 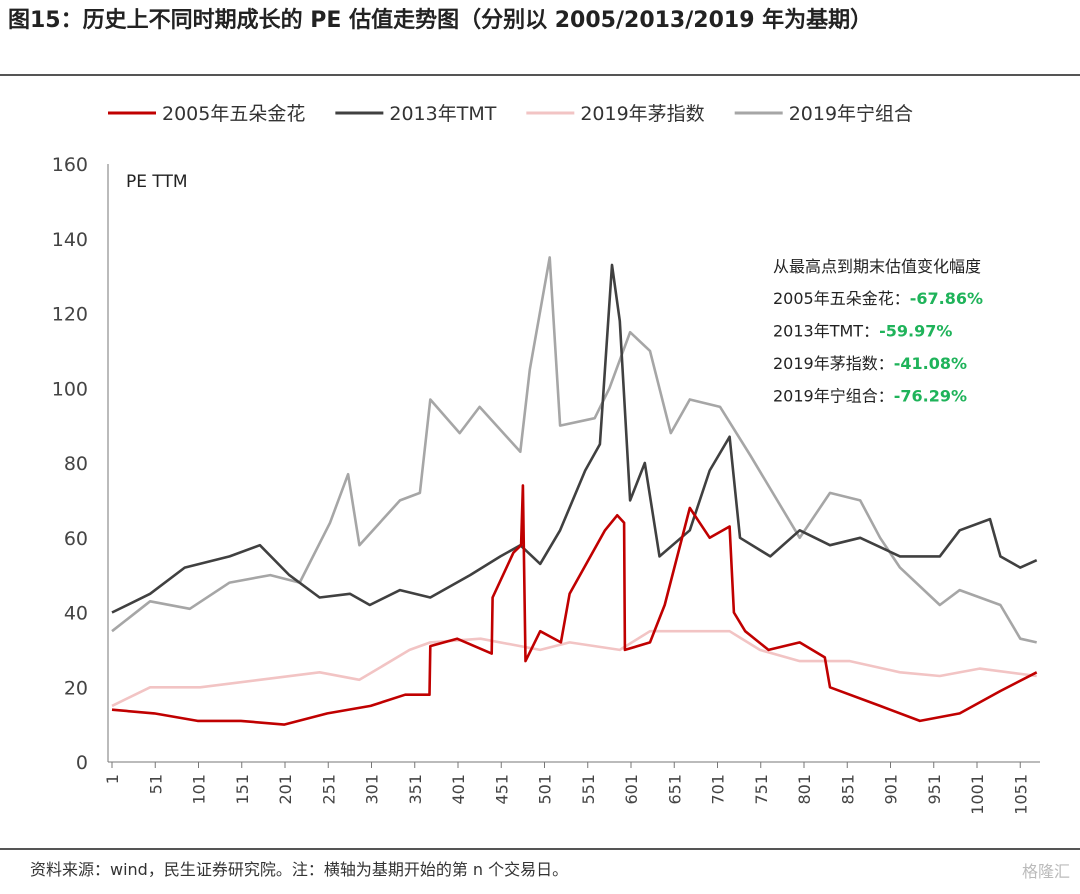 I want to click on x-tick-label: 251, so click(x=328, y=789).